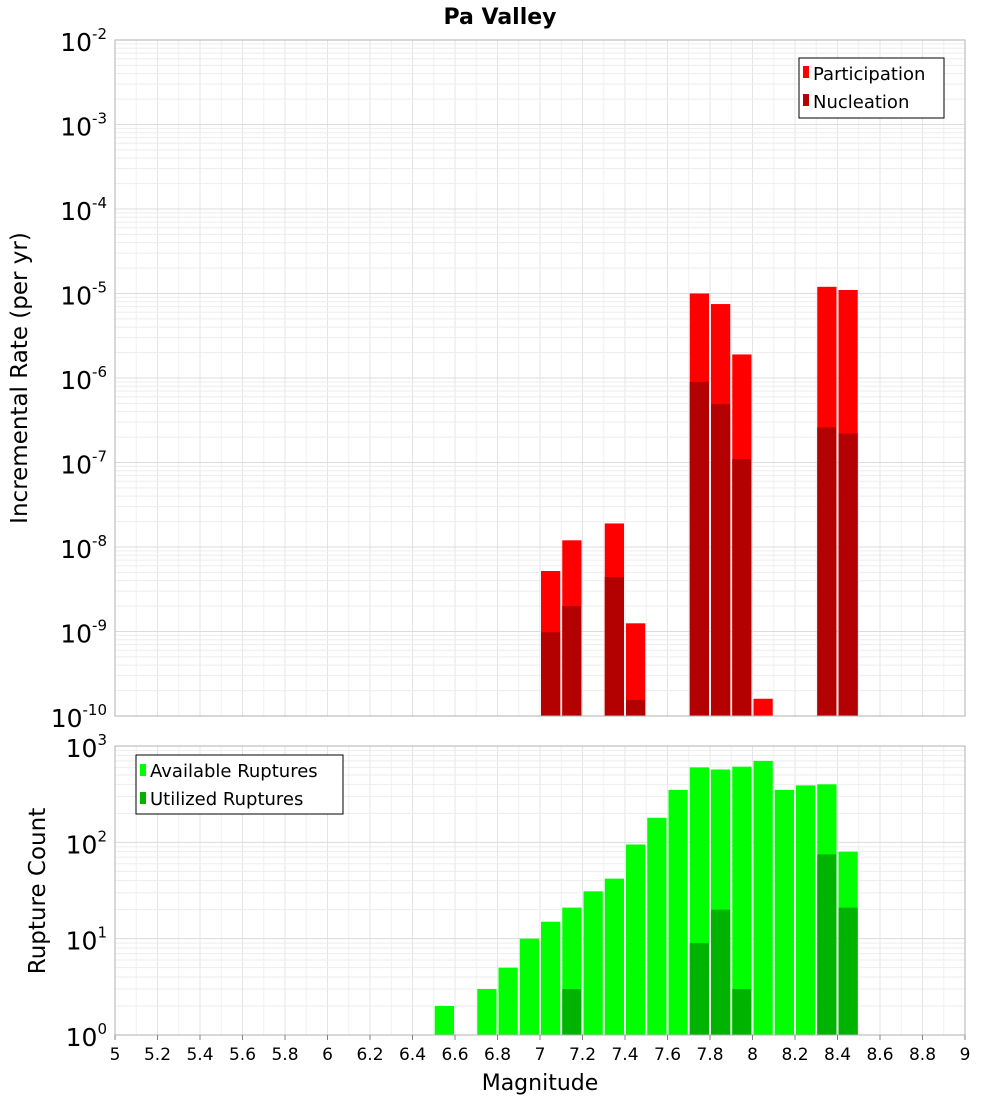 Image resolution: width=1000 pixels, height=1100 pixels. Describe the element at coordinates (83, 210) in the screenshot. I see `top-y-tick-label: 10⁻⁴` at that location.